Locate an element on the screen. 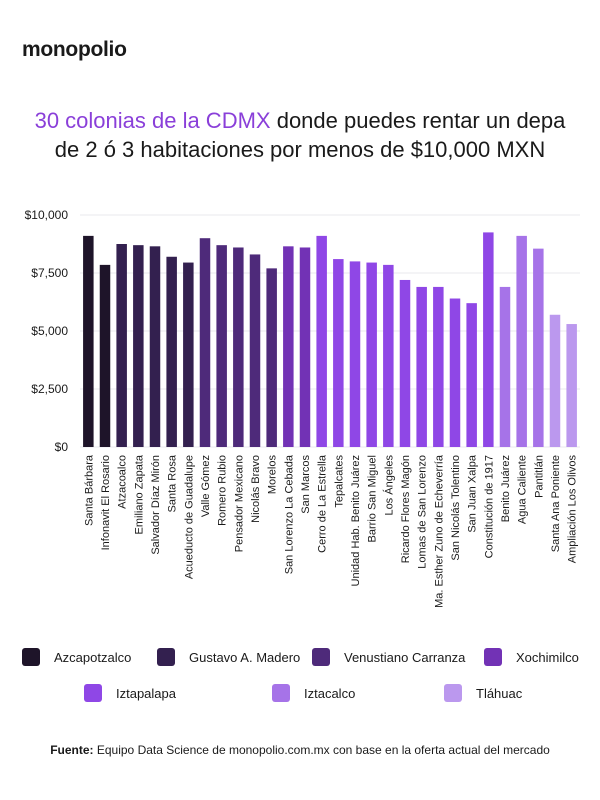 The width and height of the screenshot is (600, 800). x-tick-label: Romero Rubio is located at coordinates (223, 490).